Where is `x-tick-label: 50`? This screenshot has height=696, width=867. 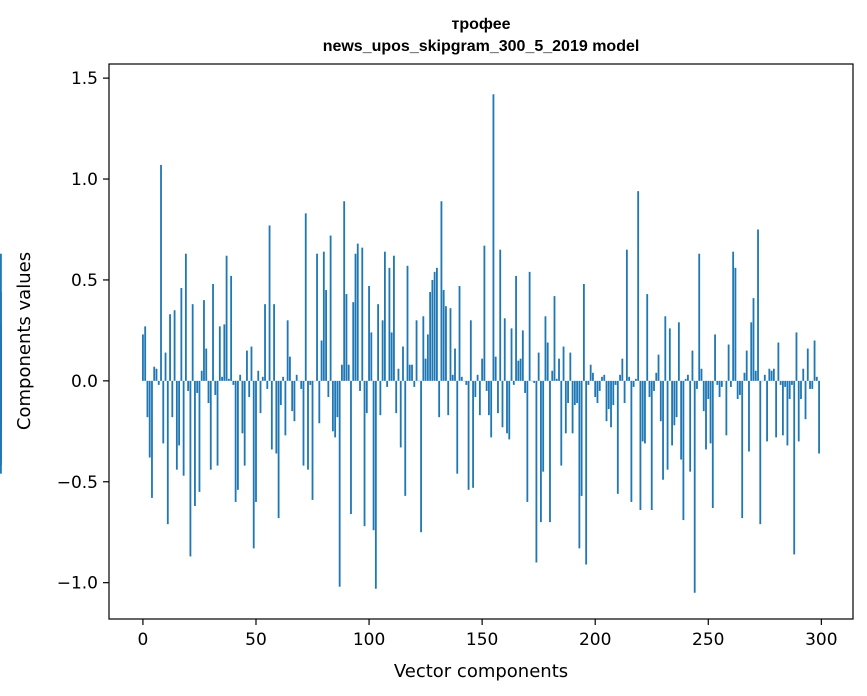
x-tick-label: 50 is located at coordinates (256, 640).